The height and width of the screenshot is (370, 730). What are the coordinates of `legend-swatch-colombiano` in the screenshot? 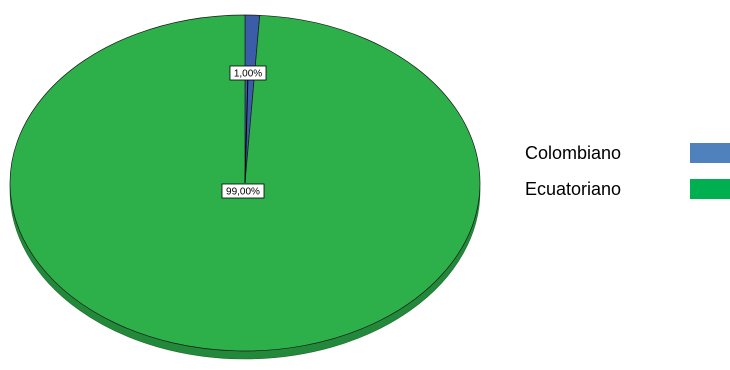 It's located at (710, 153).